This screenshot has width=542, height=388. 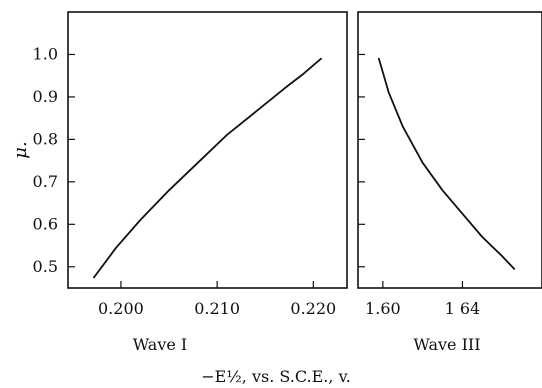 I want to click on y-axis-label: μ., so click(x=20, y=149).